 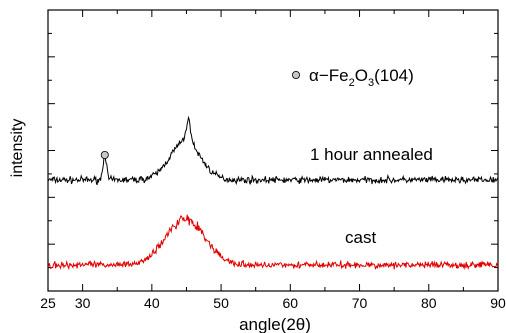 What do you see at coordinates (152, 303) in the screenshot?
I see `x-tick-label: 40` at bounding box center [152, 303].